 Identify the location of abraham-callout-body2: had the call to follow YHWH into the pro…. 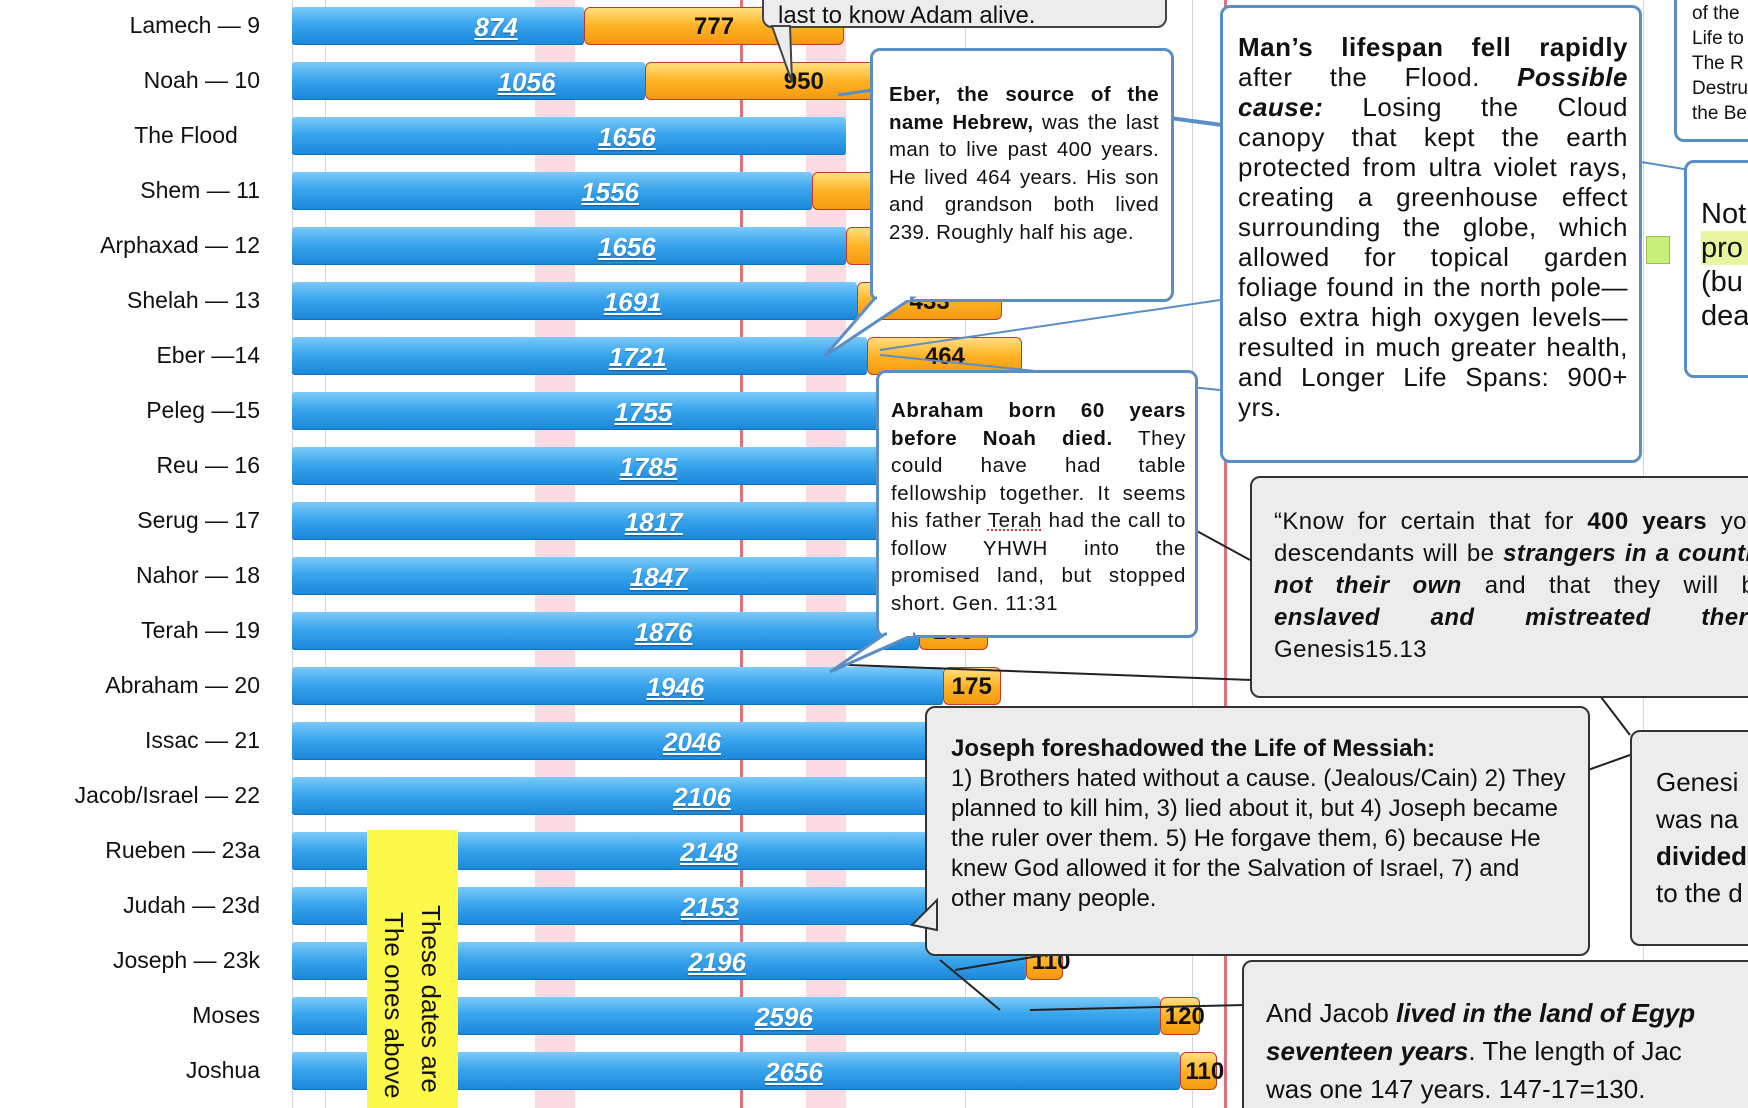
(1038, 562).